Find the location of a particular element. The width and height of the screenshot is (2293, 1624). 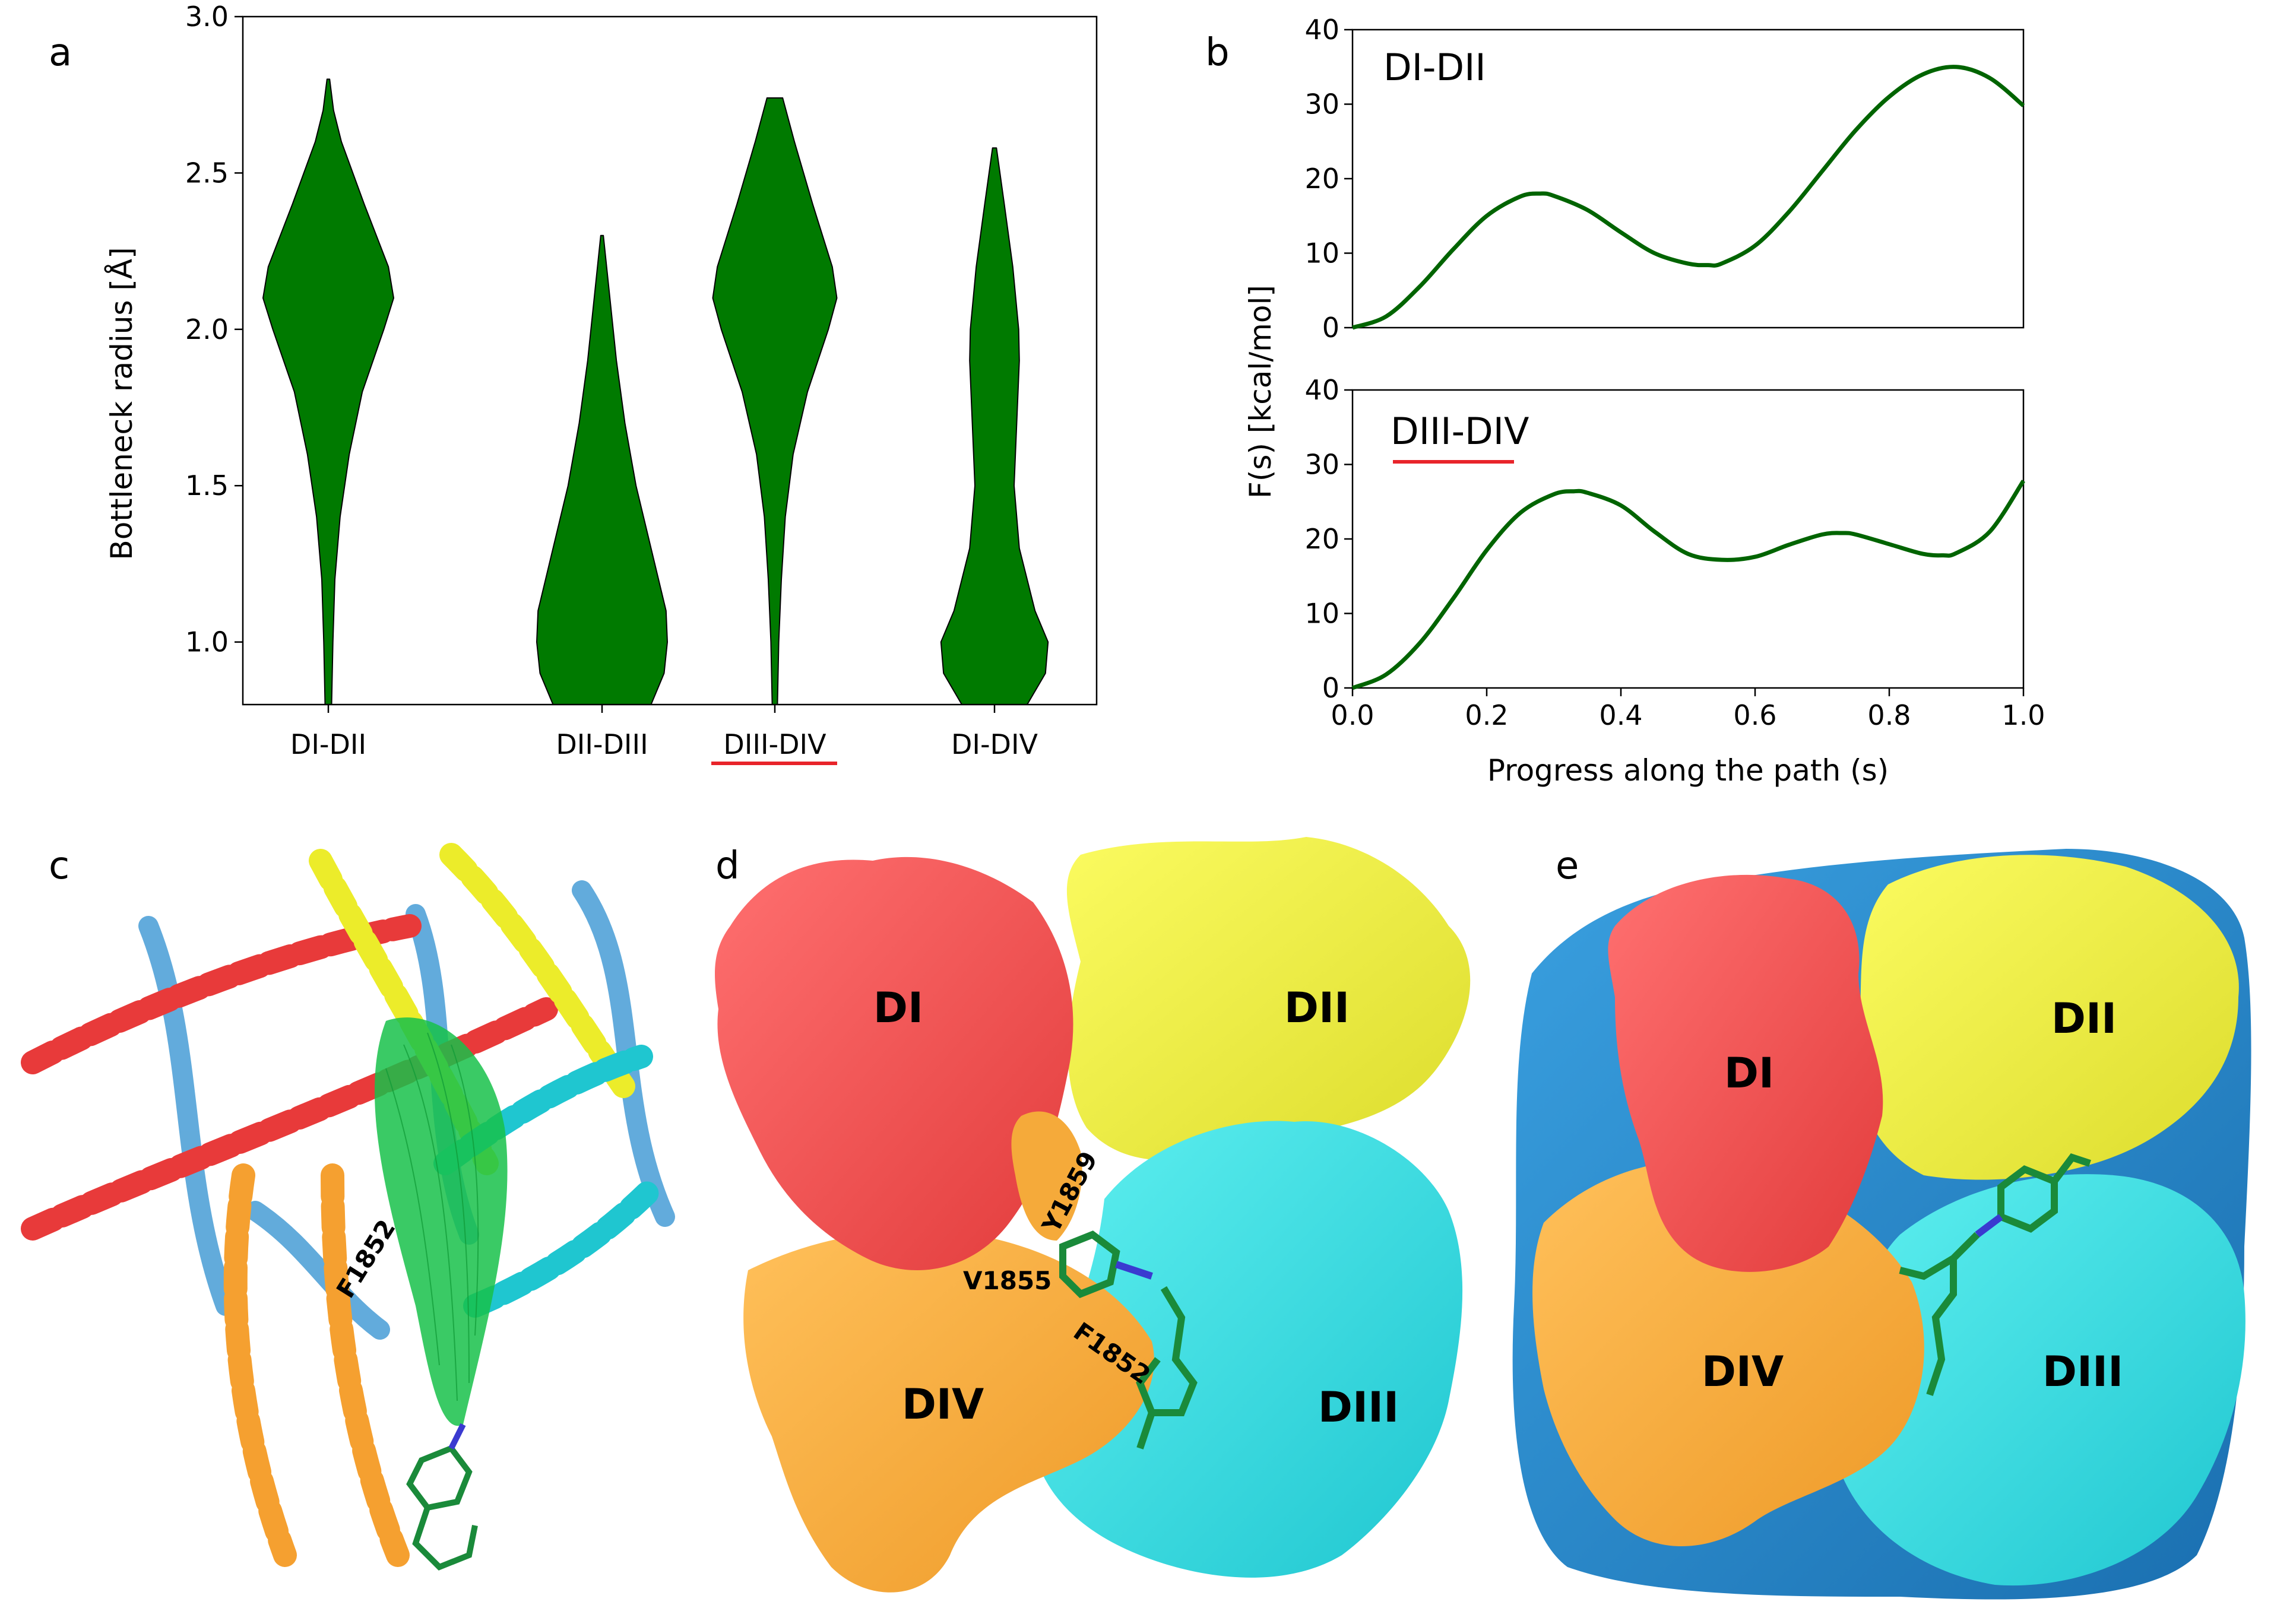

panel-a-ytick-label: 1.0 is located at coordinates (207, 642).